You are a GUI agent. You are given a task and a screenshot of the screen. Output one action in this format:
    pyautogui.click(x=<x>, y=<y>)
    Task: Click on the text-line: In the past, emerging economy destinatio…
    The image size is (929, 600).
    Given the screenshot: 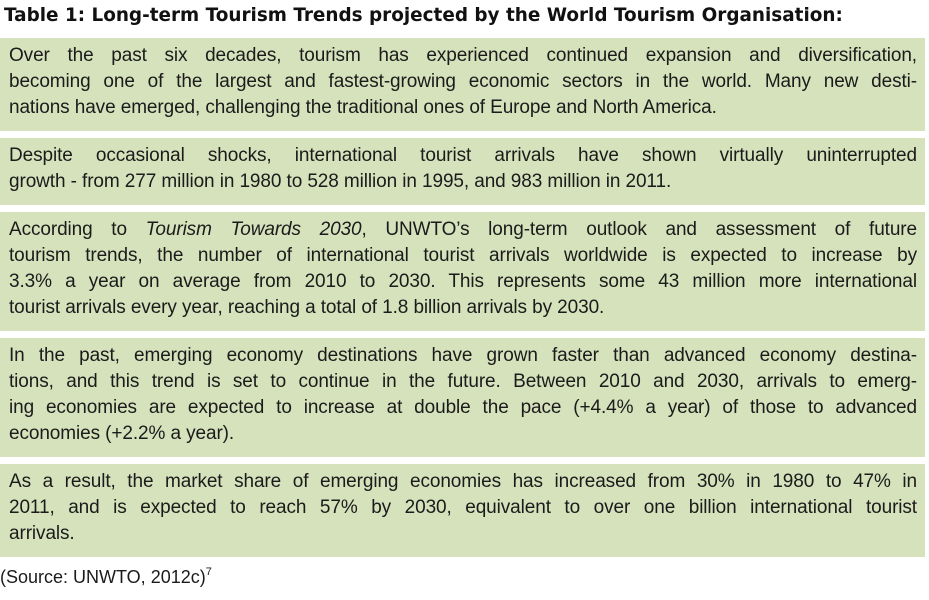 What is the action you would take?
    pyautogui.click(x=463, y=355)
    